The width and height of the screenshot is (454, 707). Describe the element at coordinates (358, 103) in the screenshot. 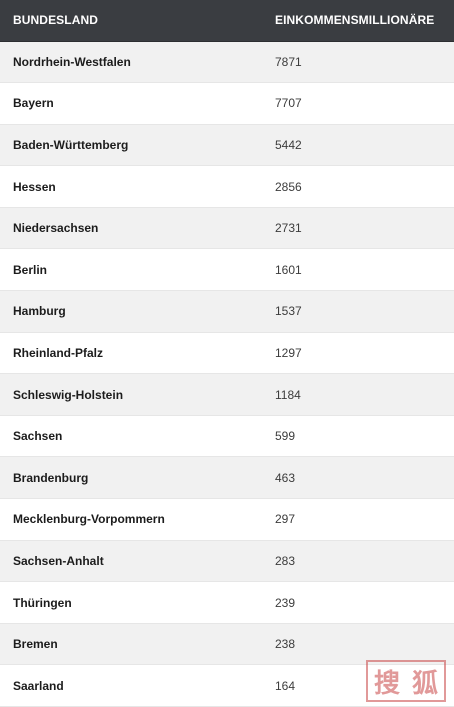

I see `value-cell: 7707` at that location.